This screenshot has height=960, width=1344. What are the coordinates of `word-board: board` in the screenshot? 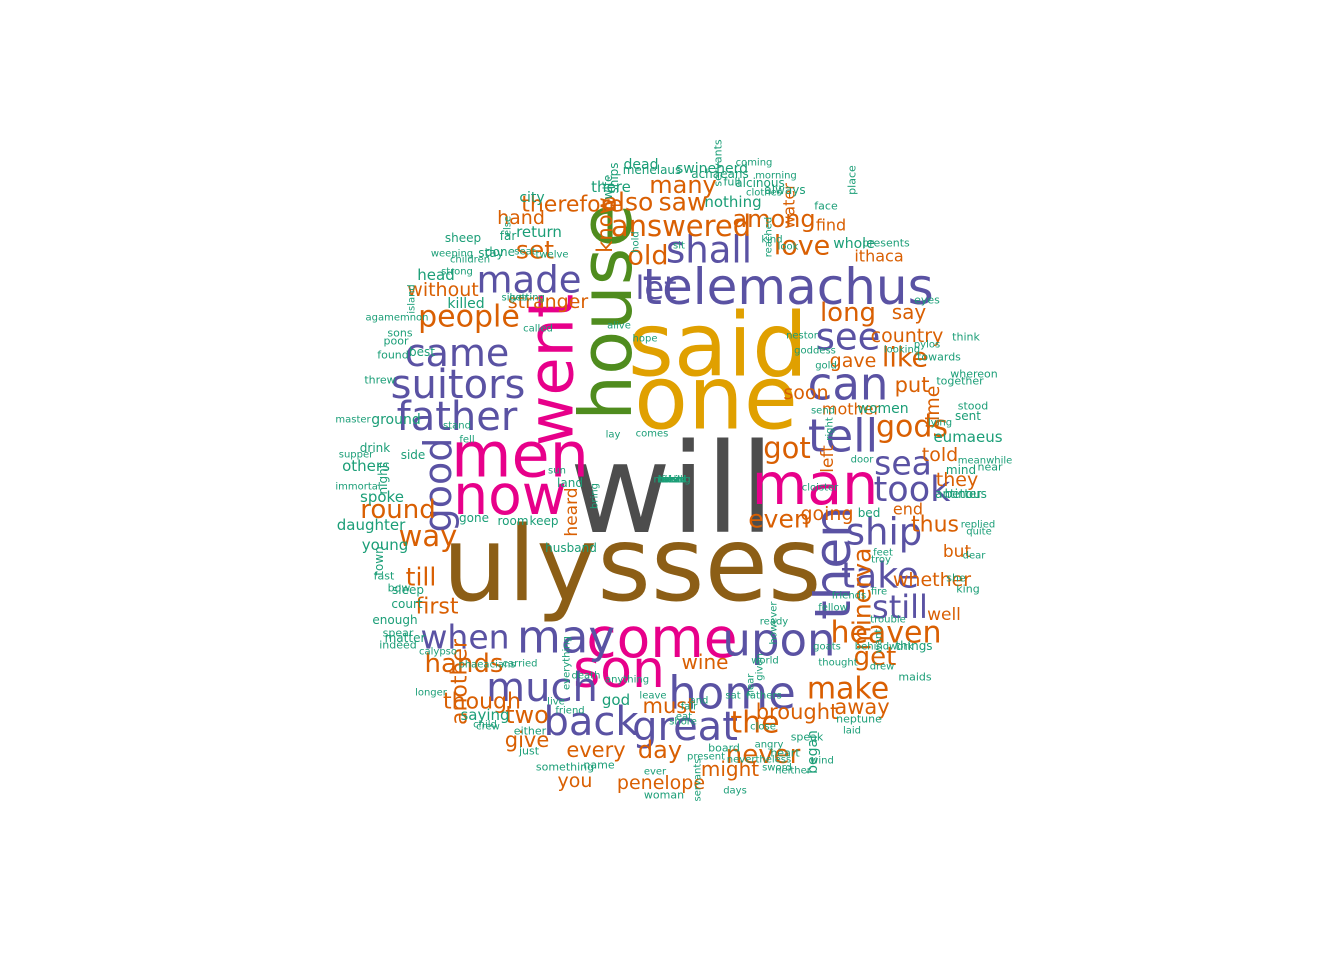 It's located at (724, 748).